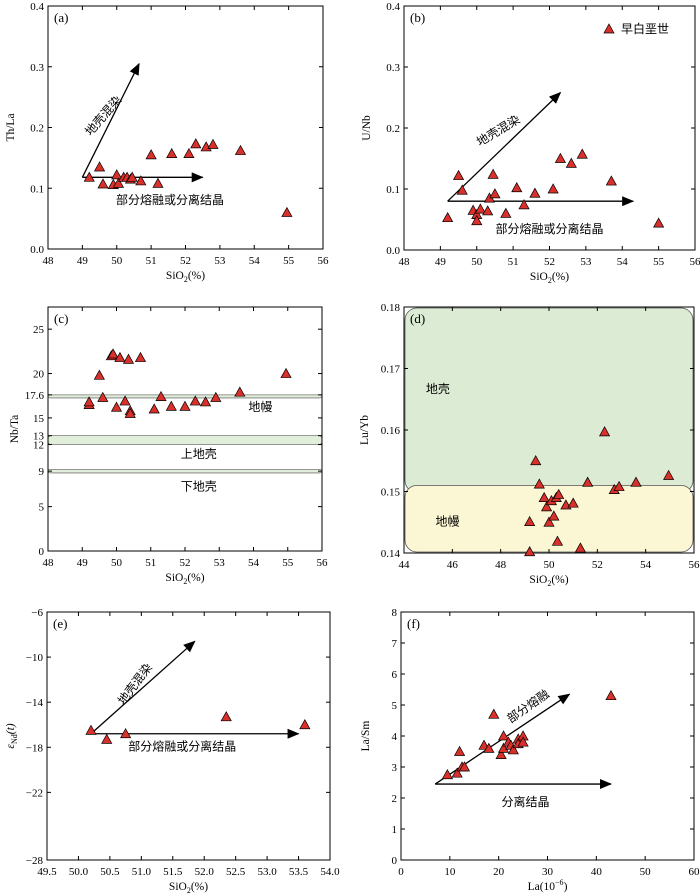  I want to click on y-tick-label: 2, so click(395, 799).